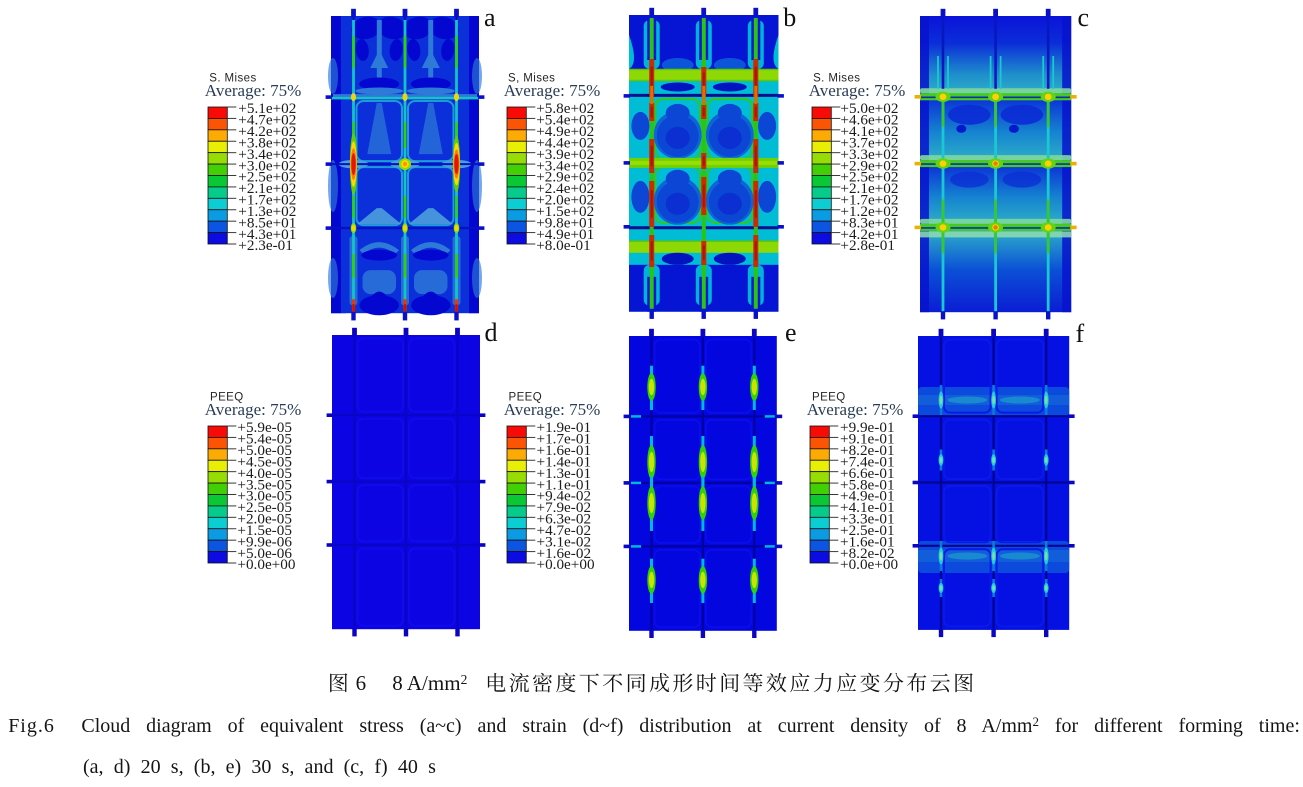 This screenshot has height=787, width=1303. I want to click on svg-text: +2.0e-05, so click(264, 518).